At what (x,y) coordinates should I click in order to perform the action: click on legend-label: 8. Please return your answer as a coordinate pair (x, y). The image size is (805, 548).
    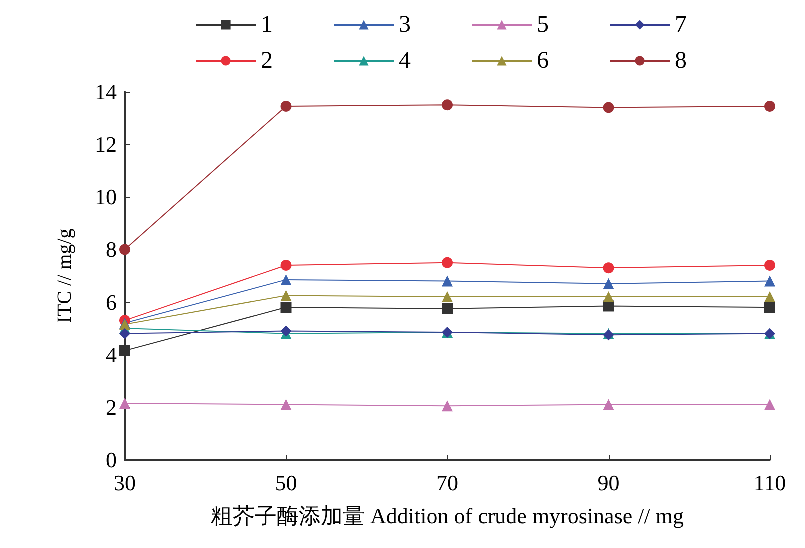
    Looking at the image, I should click on (681, 61).